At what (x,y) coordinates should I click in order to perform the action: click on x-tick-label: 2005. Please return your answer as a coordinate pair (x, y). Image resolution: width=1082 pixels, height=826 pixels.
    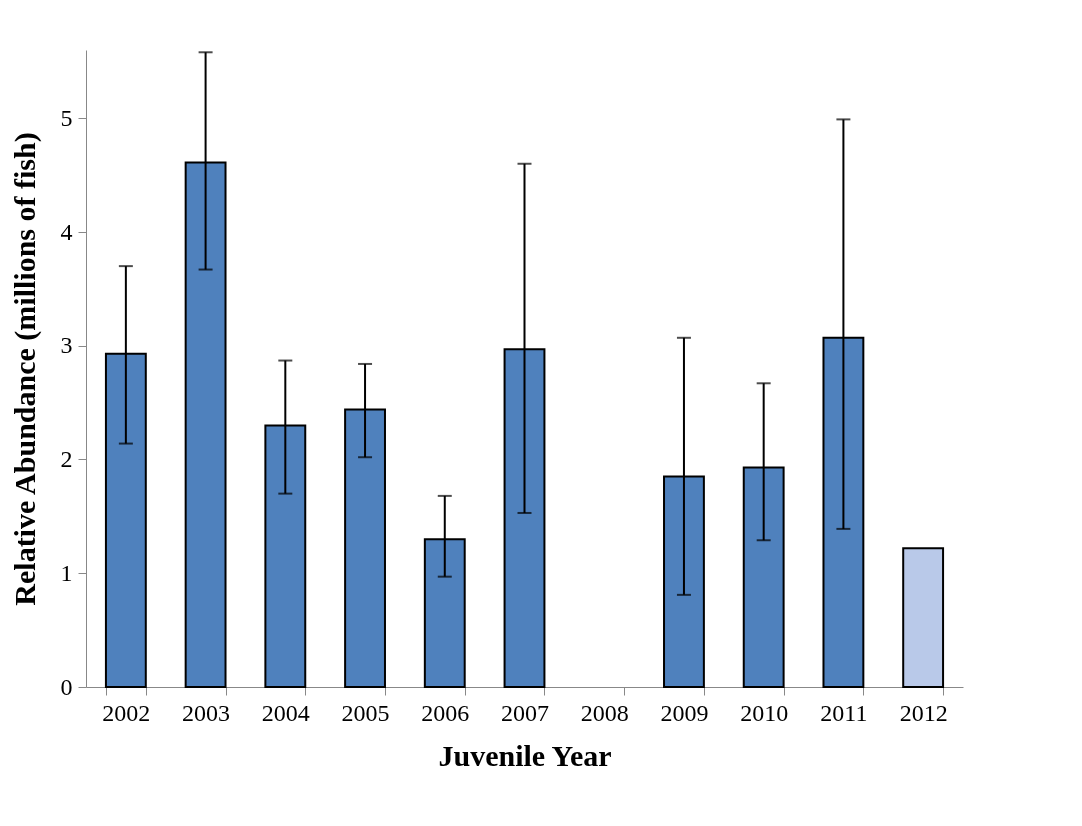
    Looking at the image, I should click on (365, 712).